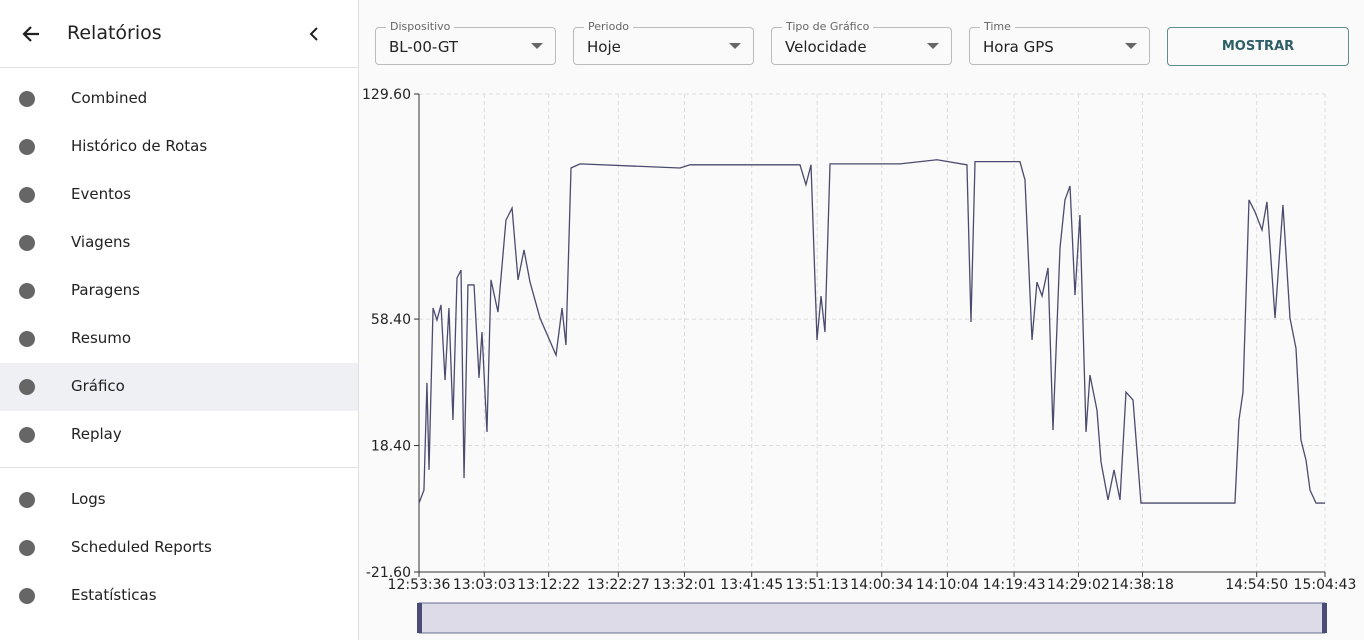  I want to click on zoom-slider, so click(872, 618).